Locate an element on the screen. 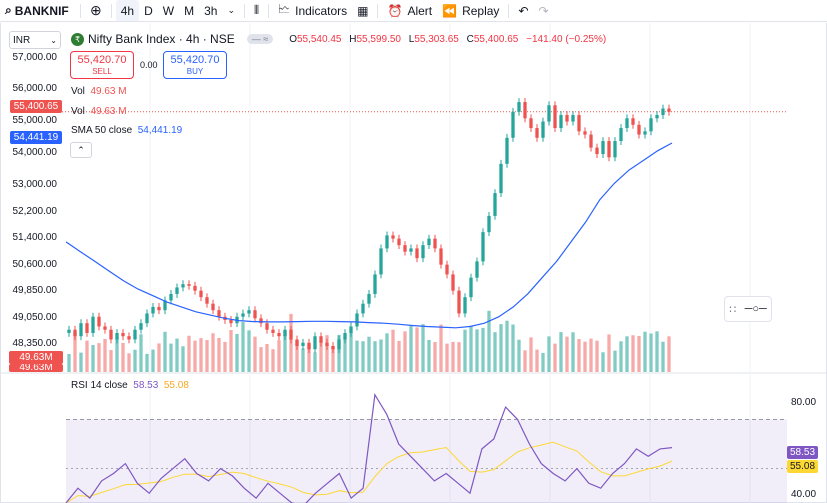 This screenshot has height=503, width=827. symbol-search: ⌕ BANKNIF is located at coordinates (38, 11).